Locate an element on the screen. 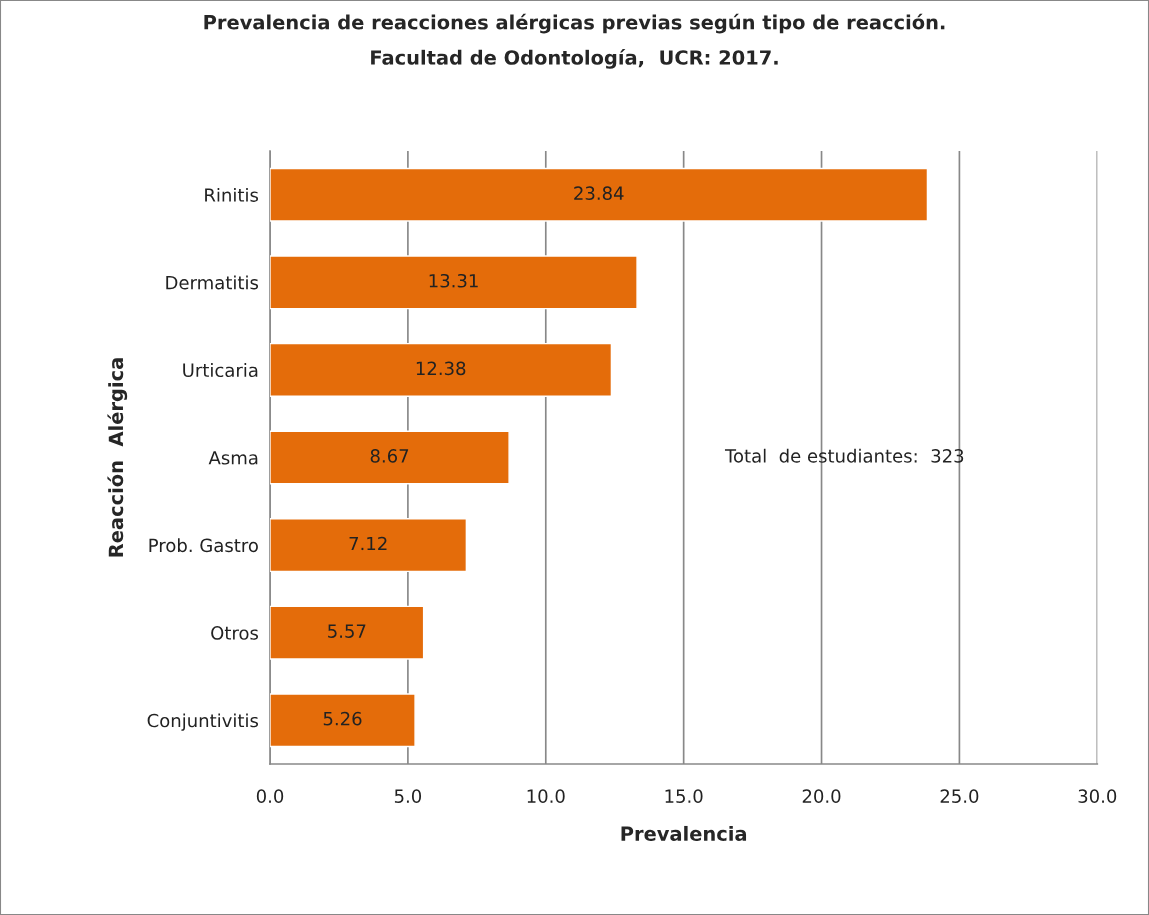 This screenshot has width=1149, height=915. data-label: 12.38 is located at coordinates (441, 368).